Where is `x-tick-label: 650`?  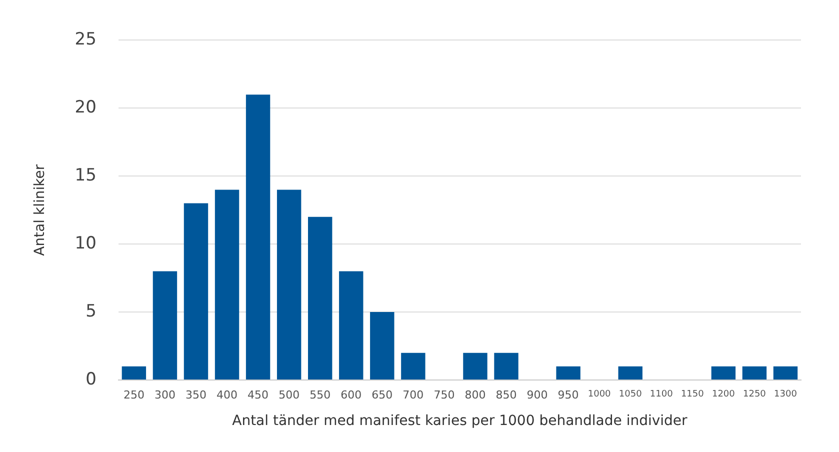
x-tick-label: 650 is located at coordinates (382, 395).